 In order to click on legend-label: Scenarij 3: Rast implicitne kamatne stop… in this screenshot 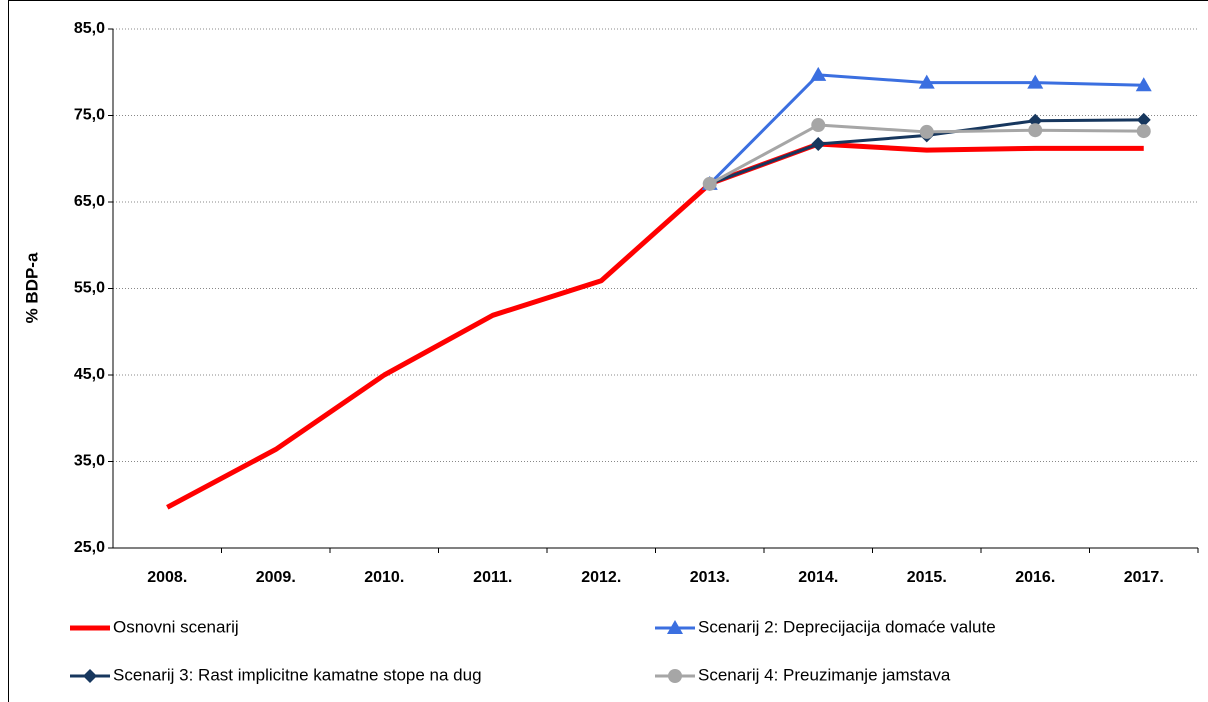, I will do `click(297, 674)`.